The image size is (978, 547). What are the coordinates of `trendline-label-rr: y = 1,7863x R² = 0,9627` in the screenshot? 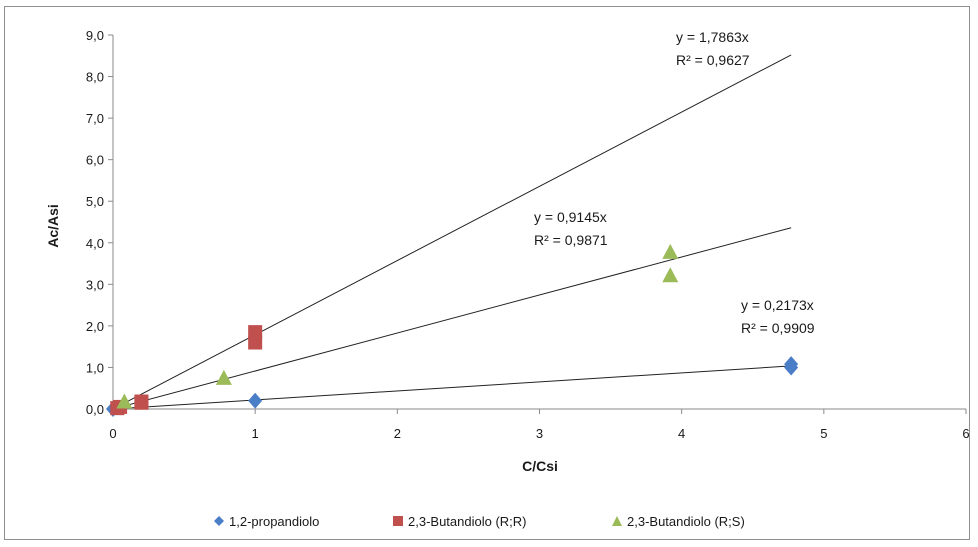 It's located at (713, 48).